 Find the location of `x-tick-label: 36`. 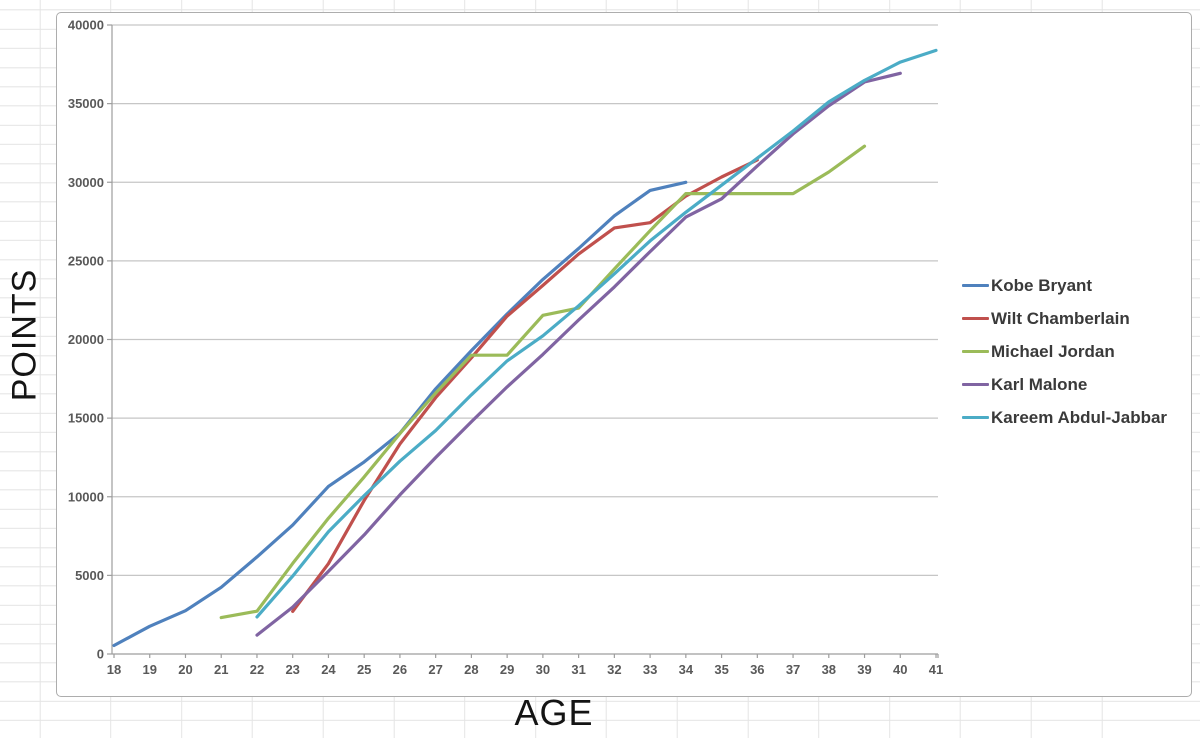

x-tick-label: 36 is located at coordinates (757, 669).